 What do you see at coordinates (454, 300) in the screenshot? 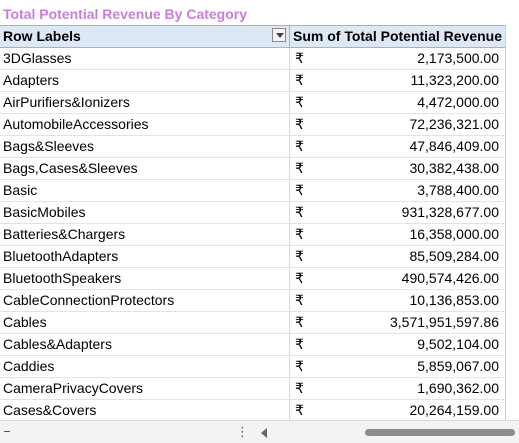
I see `value-cell: 10,136,853.00` at bounding box center [454, 300].